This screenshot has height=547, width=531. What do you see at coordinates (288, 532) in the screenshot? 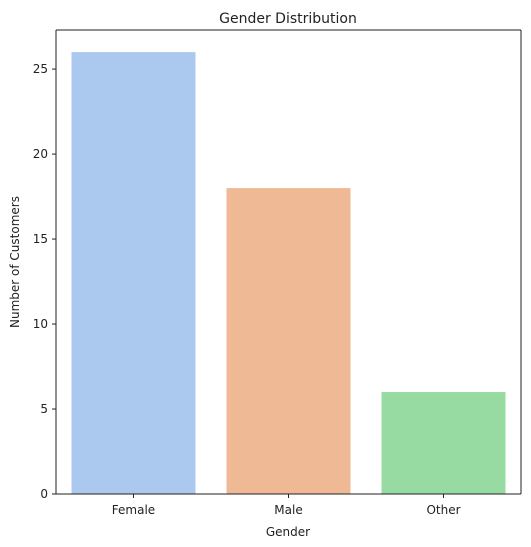
I see `x-axis-label: Gender` at bounding box center [288, 532].